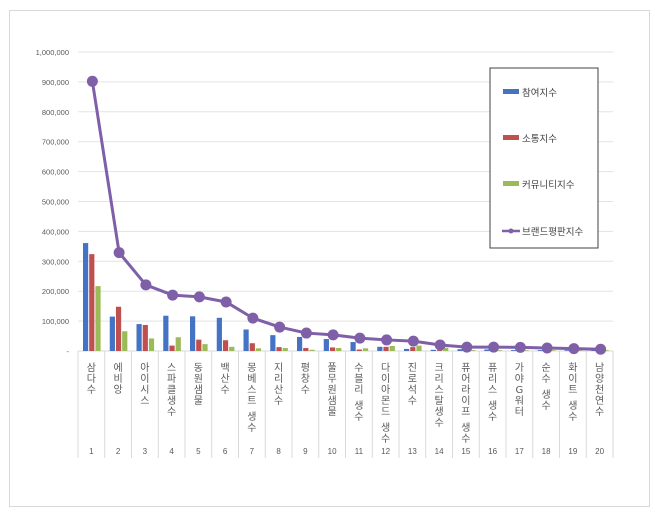 This screenshot has height=517, width=660. I want to click on legend-label: 브랜드평판지수, so click(552, 232).